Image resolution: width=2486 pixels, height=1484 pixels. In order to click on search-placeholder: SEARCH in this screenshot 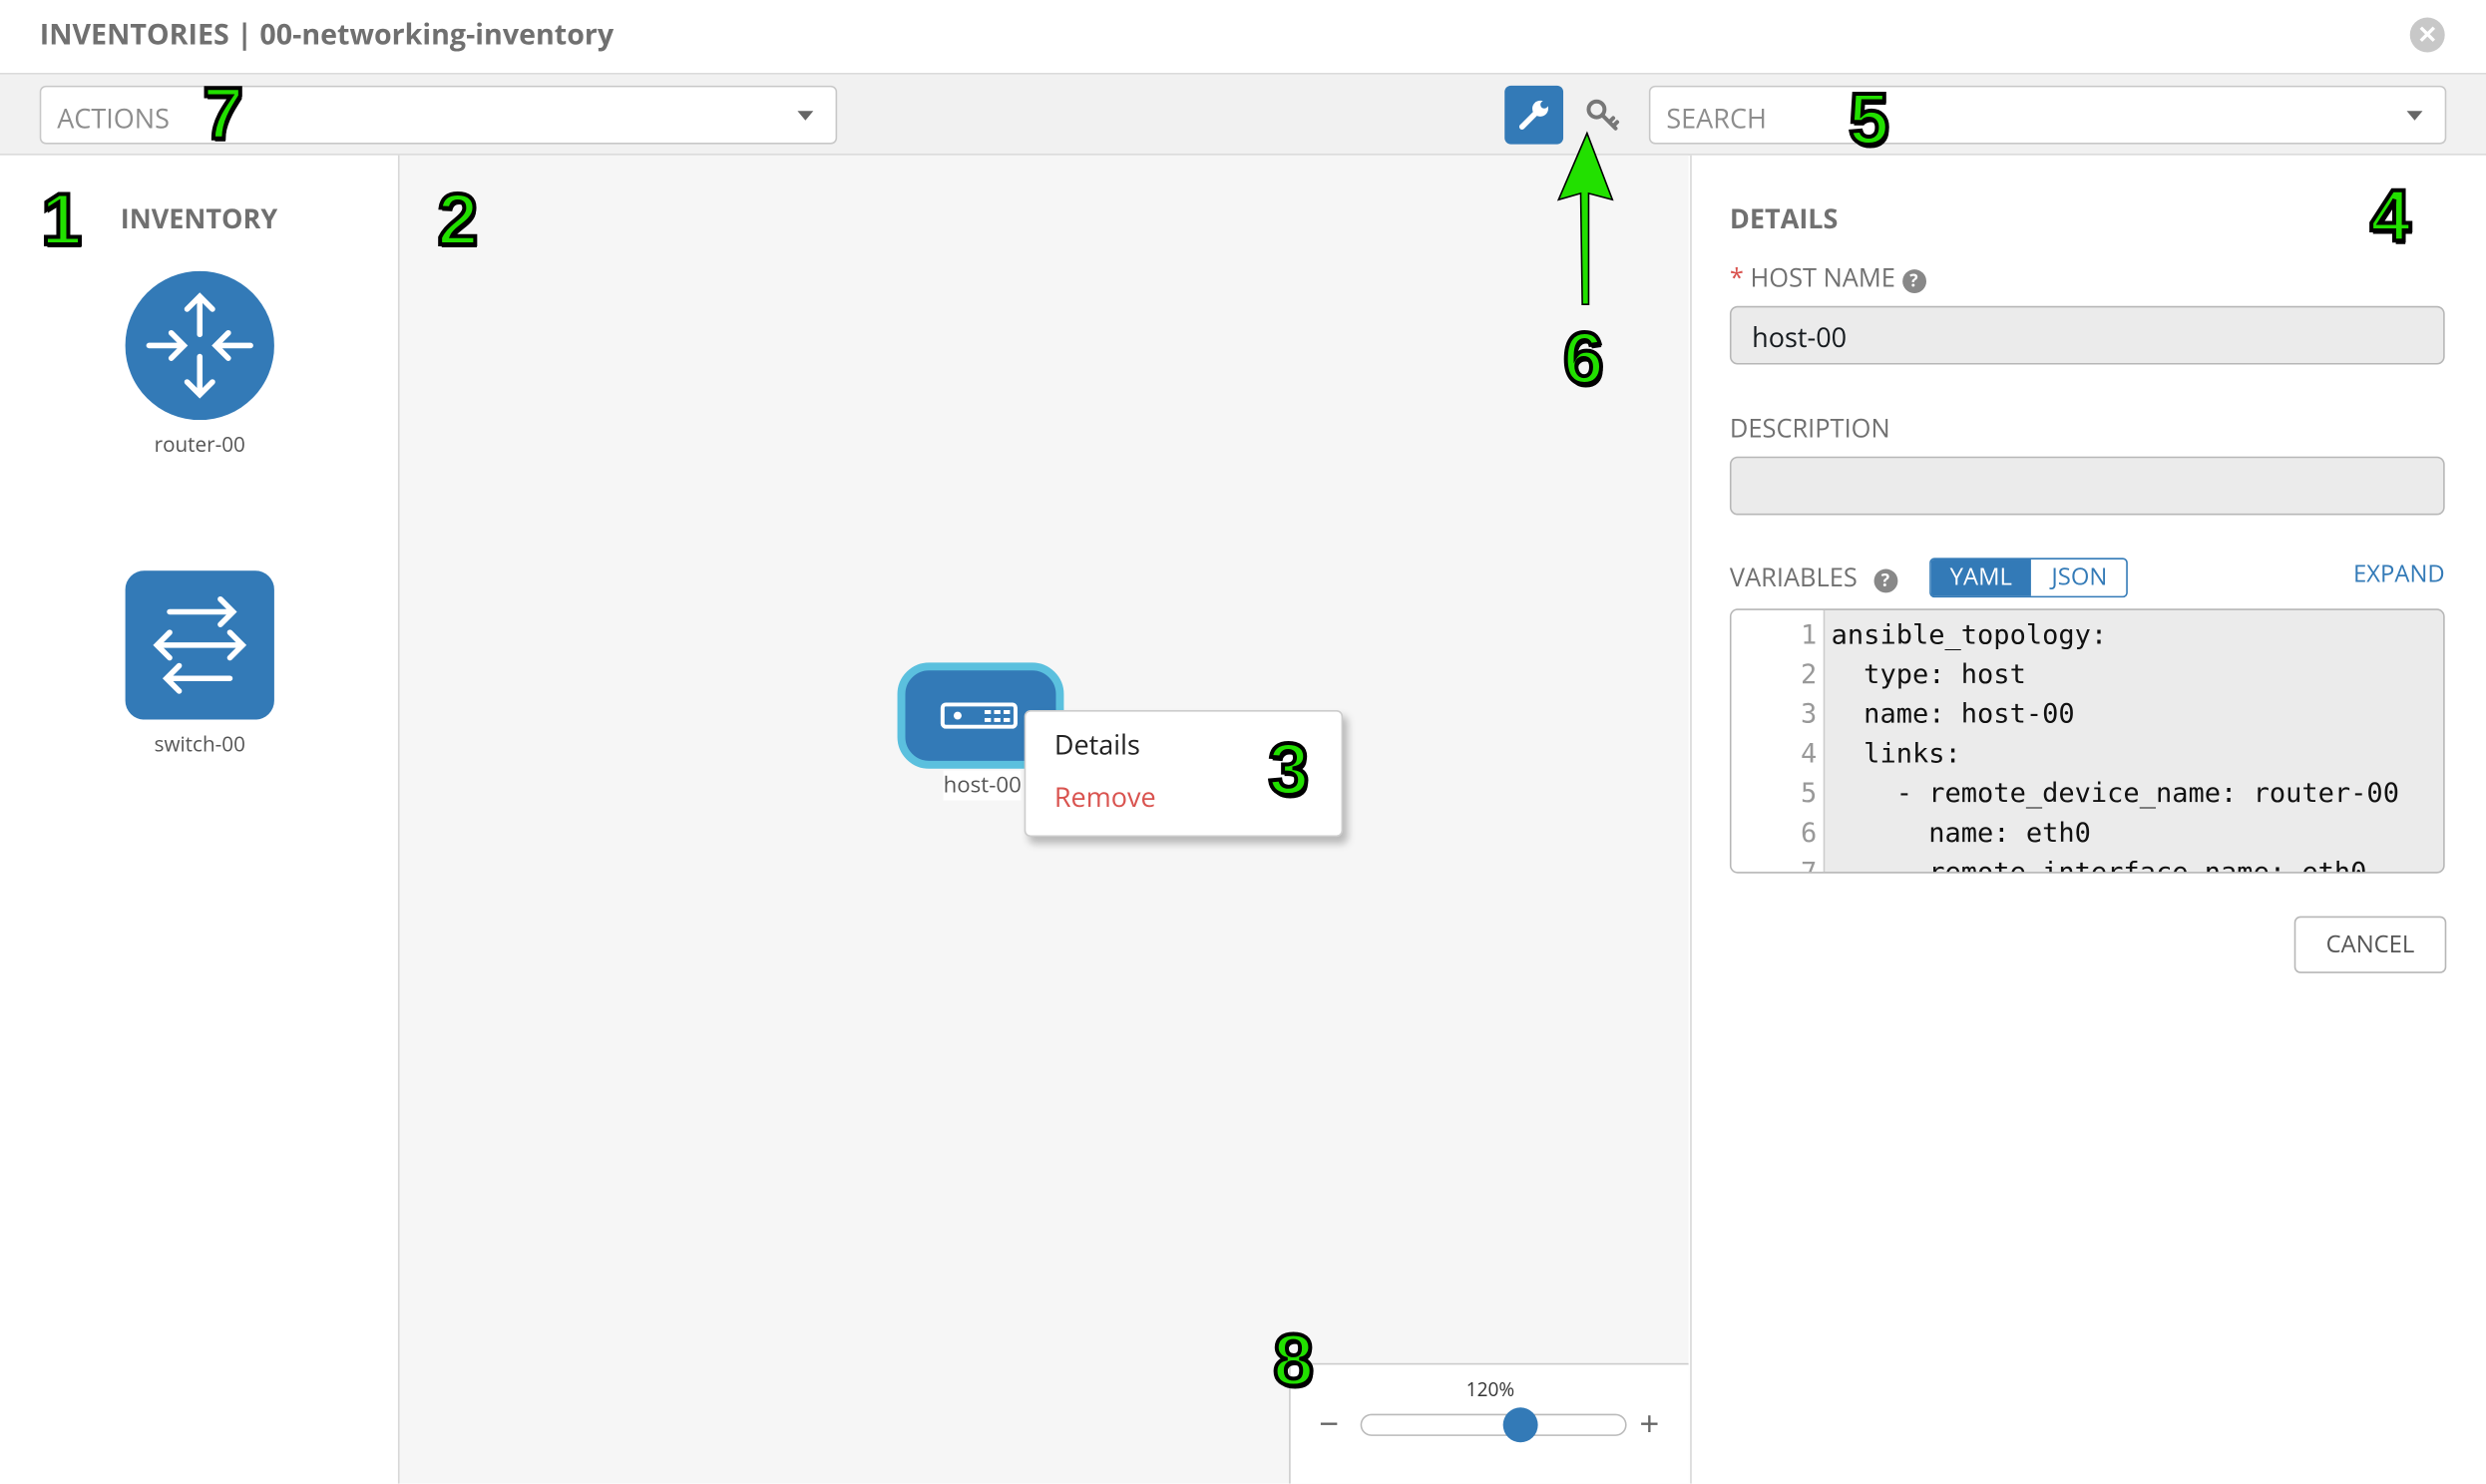, I will do `click(1716, 118)`.